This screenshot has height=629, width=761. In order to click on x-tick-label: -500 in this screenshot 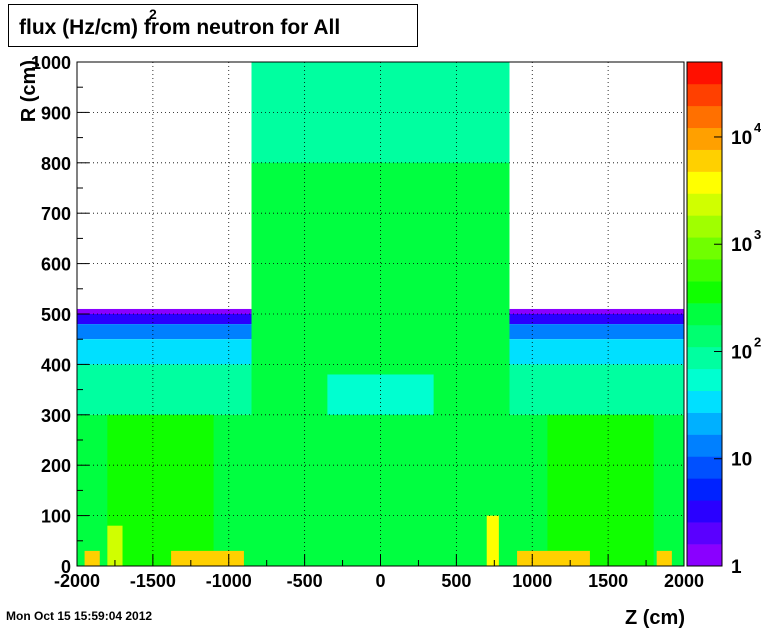, I will do `click(305, 581)`.